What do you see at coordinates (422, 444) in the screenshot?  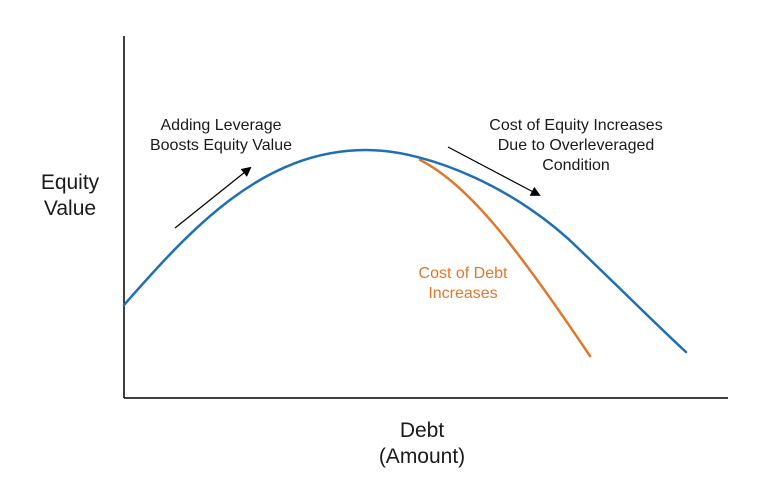 I see `x-axis-label: Debt (Amount)` at bounding box center [422, 444].